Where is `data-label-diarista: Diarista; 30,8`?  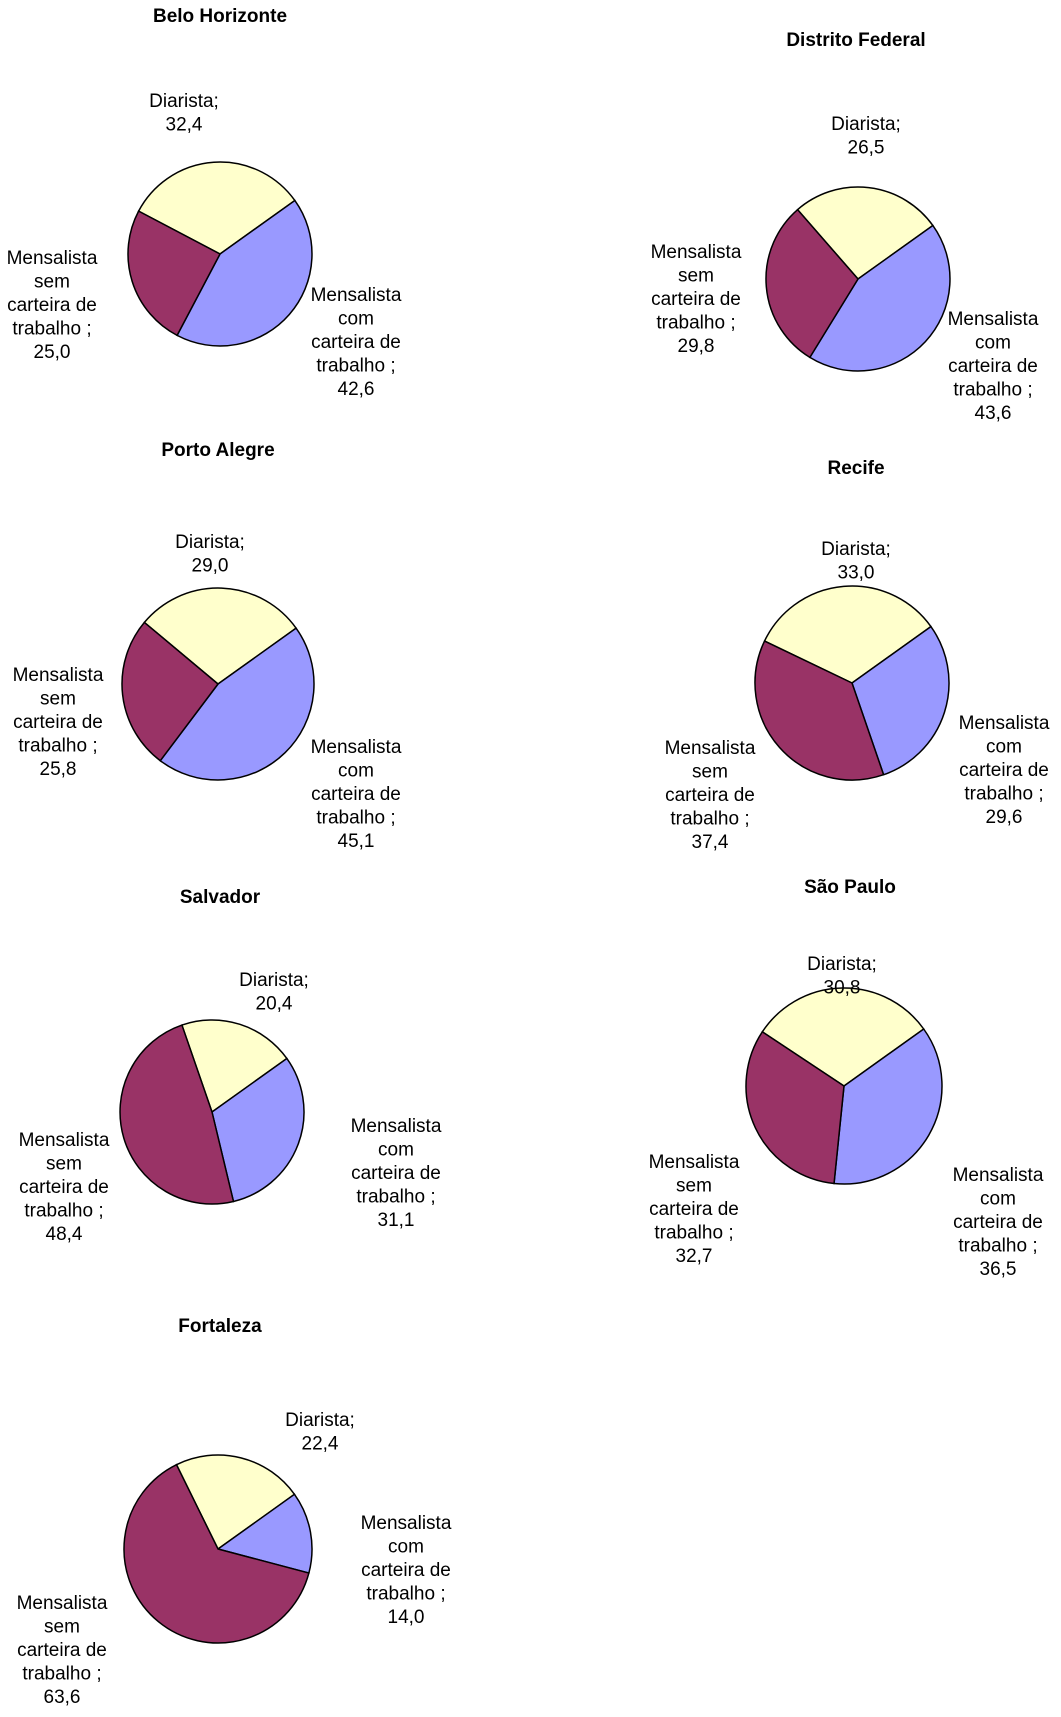 data-label-diarista: Diarista; 30,8 is located at coordinates (842, 976).